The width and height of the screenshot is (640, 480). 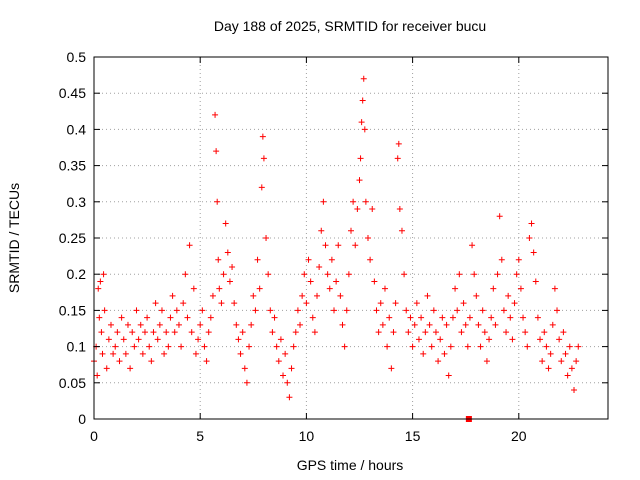 What do you see at coordinates (94, 436) in the screenshot?
I see `x-tick-label: 0` at bounding box center [94, 436].